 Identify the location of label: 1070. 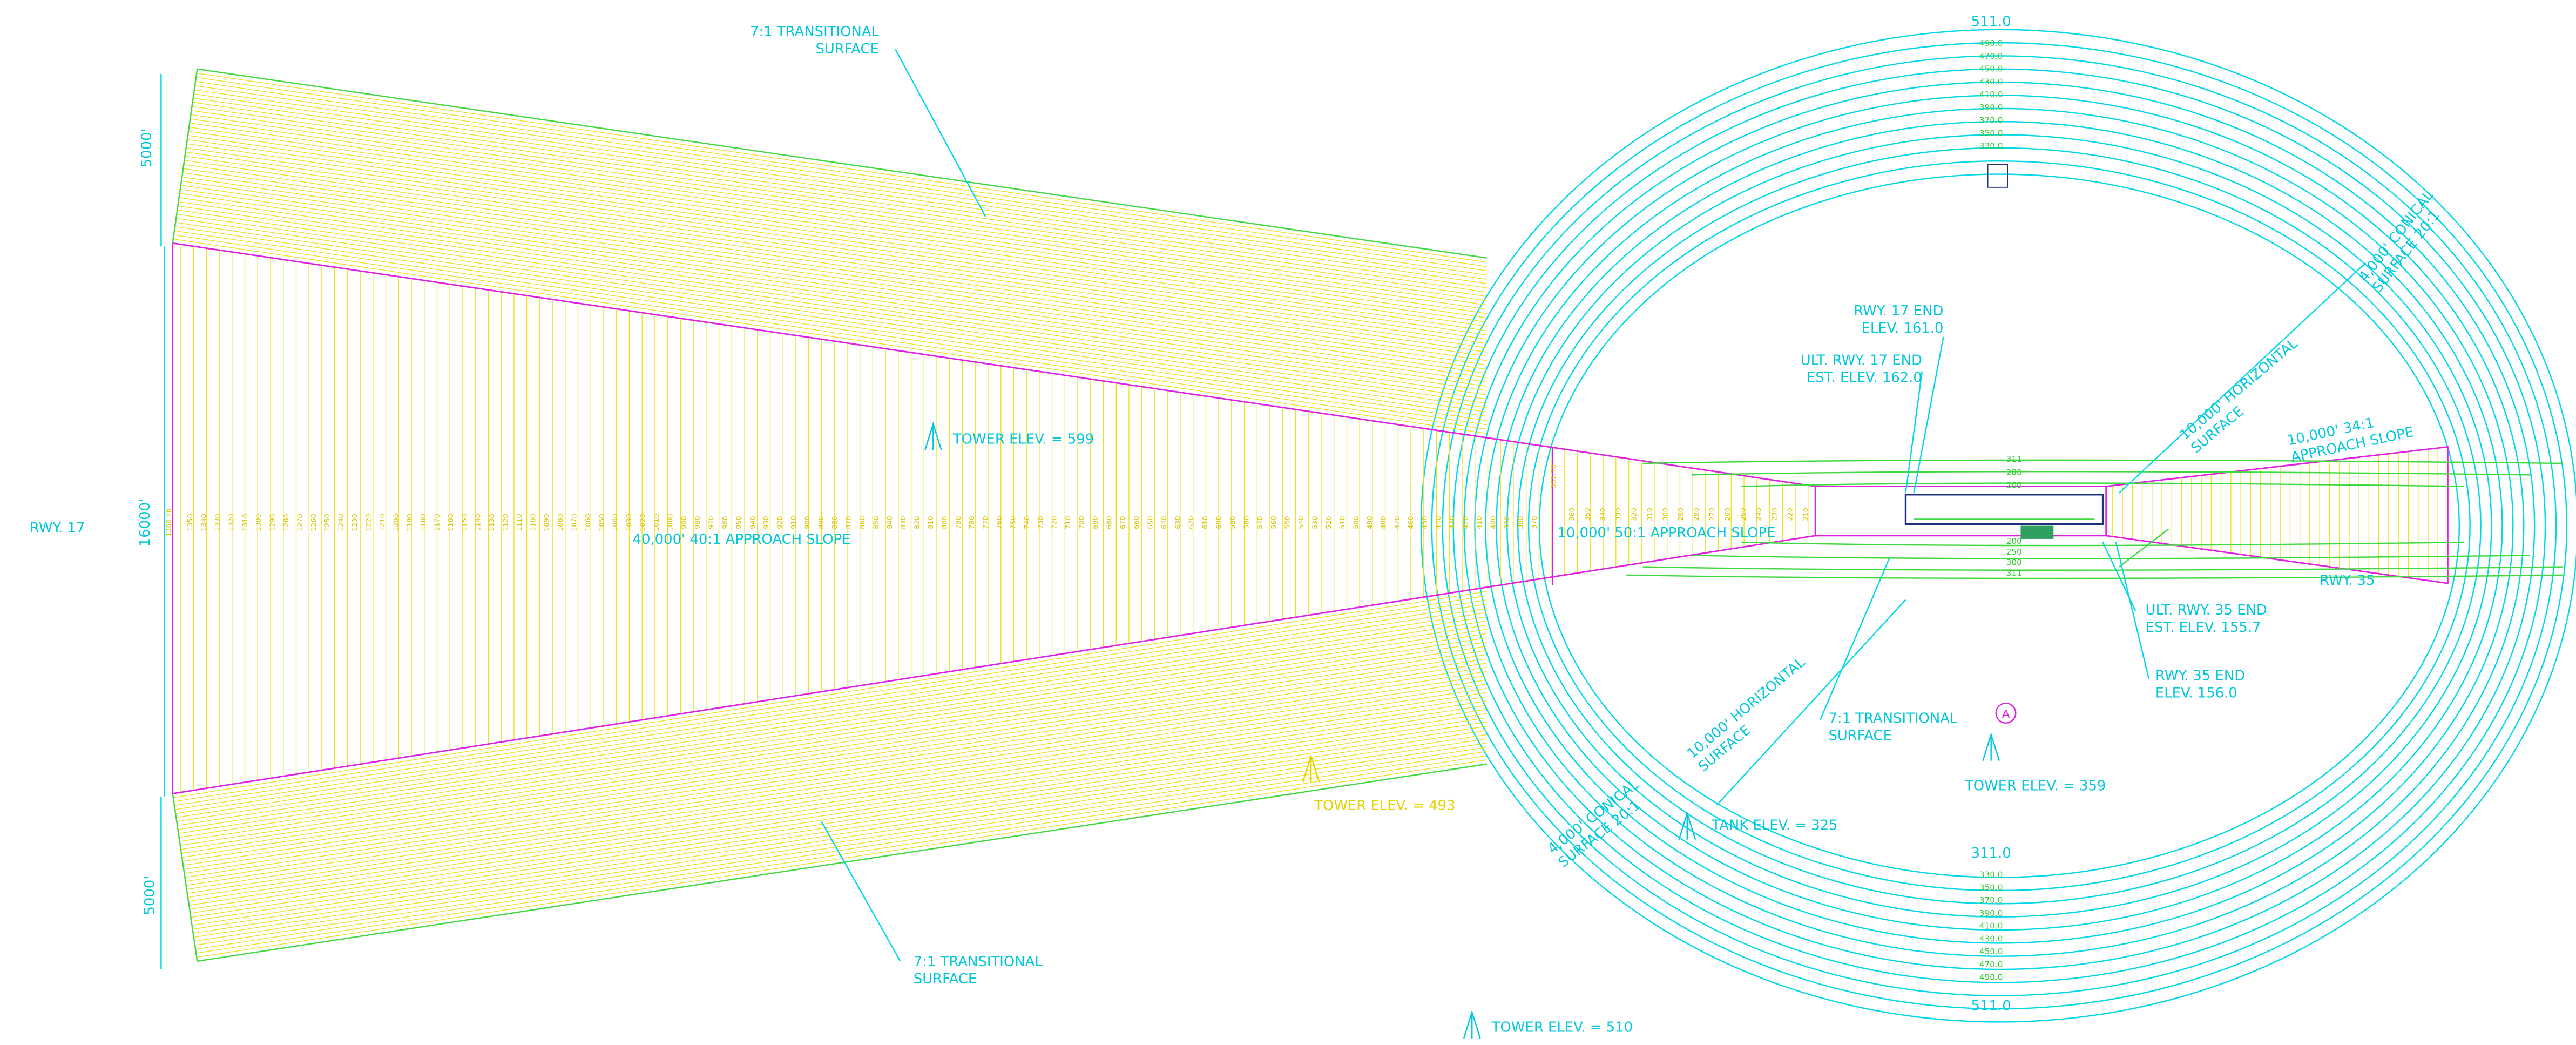
(575, 522).